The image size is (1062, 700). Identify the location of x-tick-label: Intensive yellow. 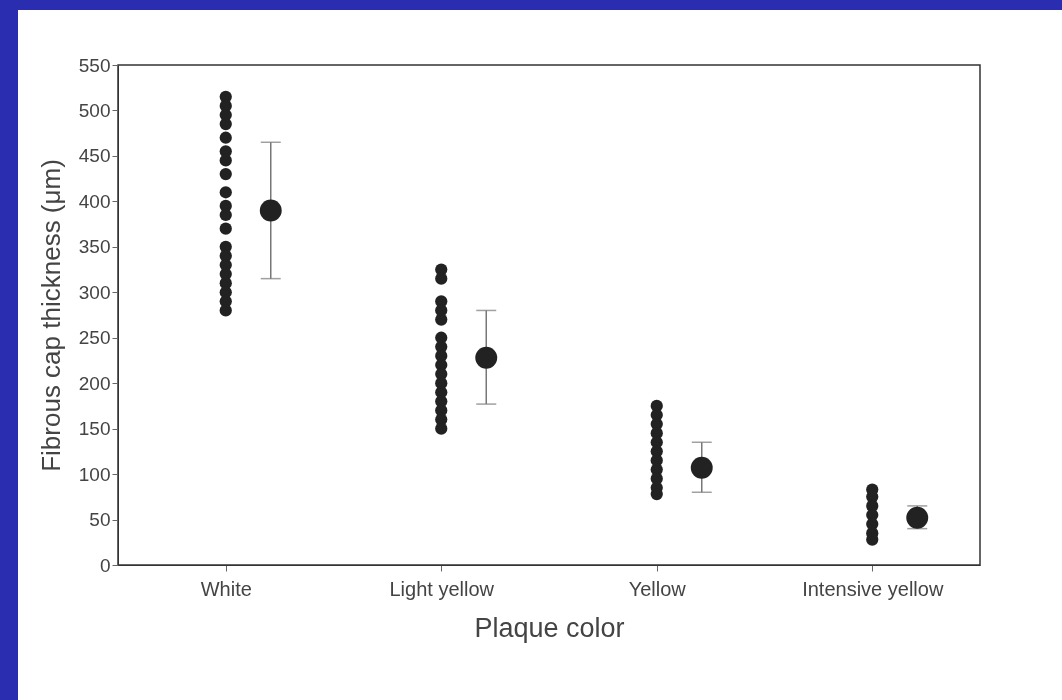
(873, 588).